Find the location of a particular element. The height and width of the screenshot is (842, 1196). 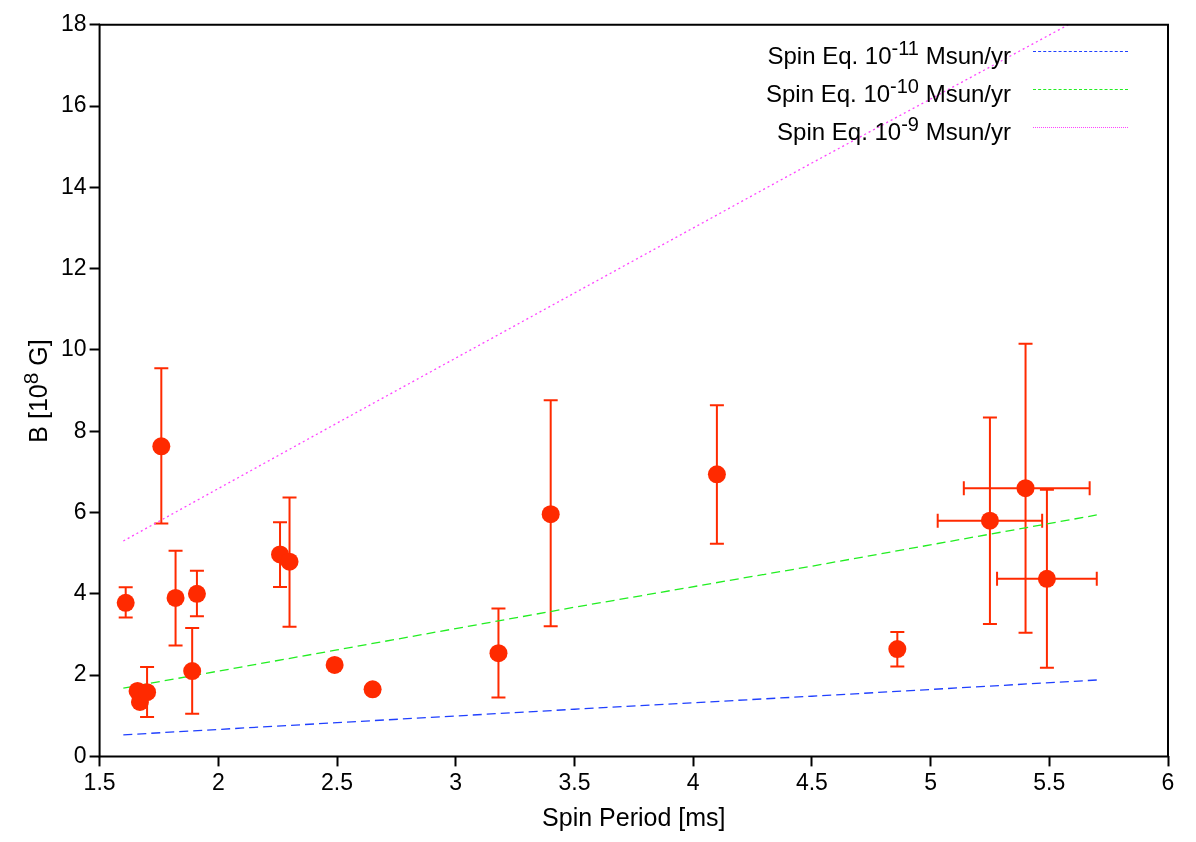

x-tick-label: 5.5 is located at coordinates (1049, 781).